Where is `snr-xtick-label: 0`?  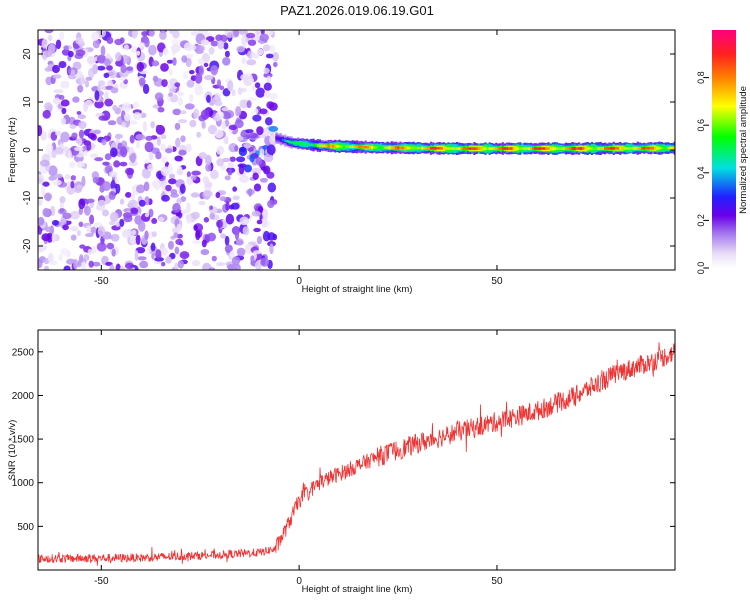 snr-xtick-label: 0 is located at coordinates (299, 581).